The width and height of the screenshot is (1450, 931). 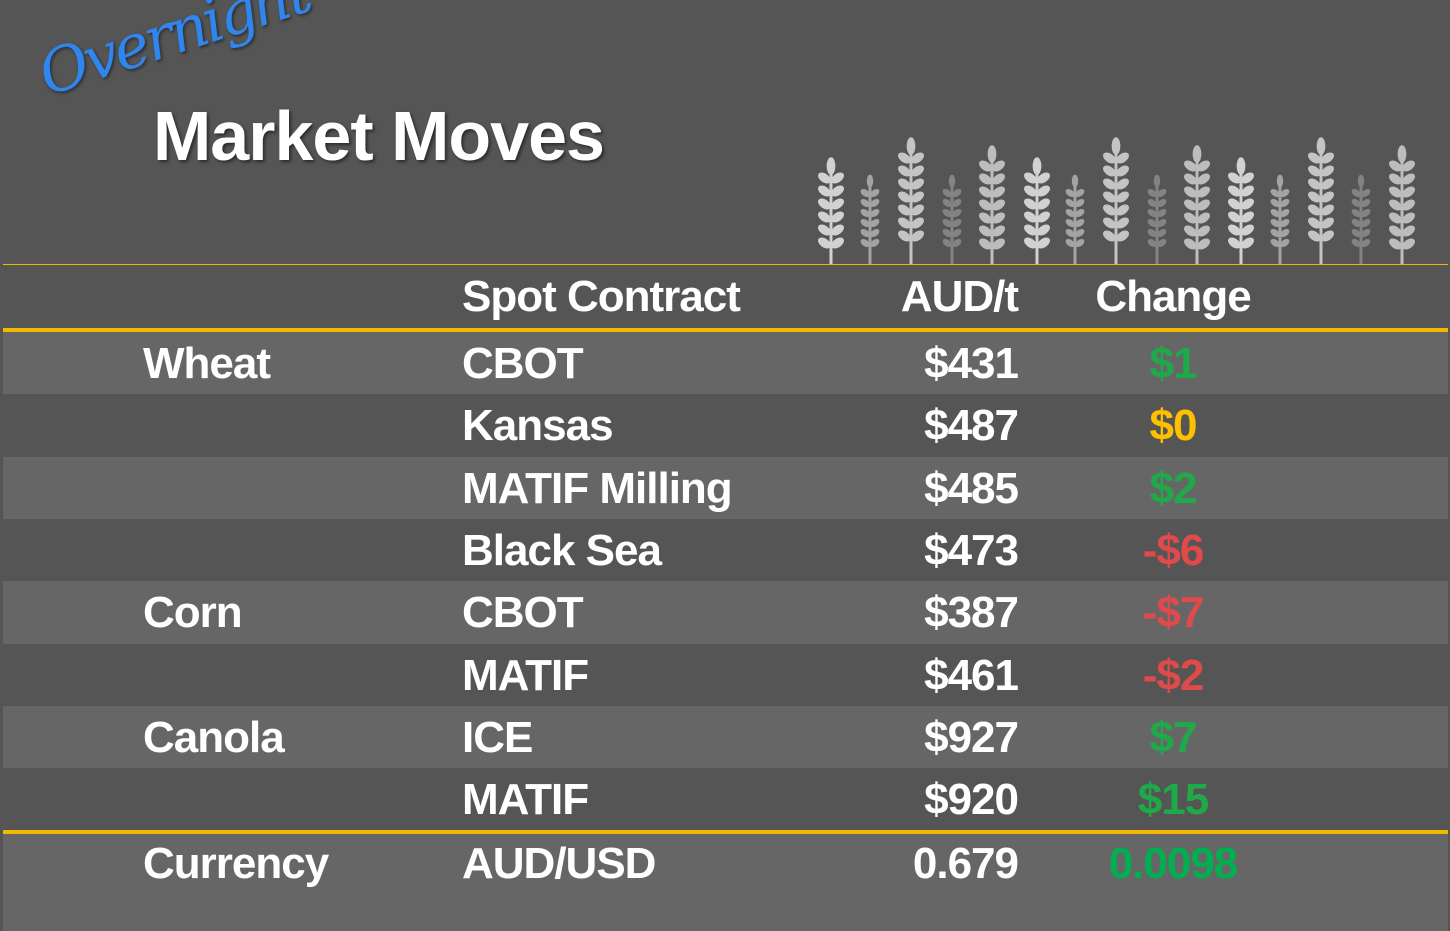 I want to click on currency-rate: 0.679, so click(x=965, y=863).